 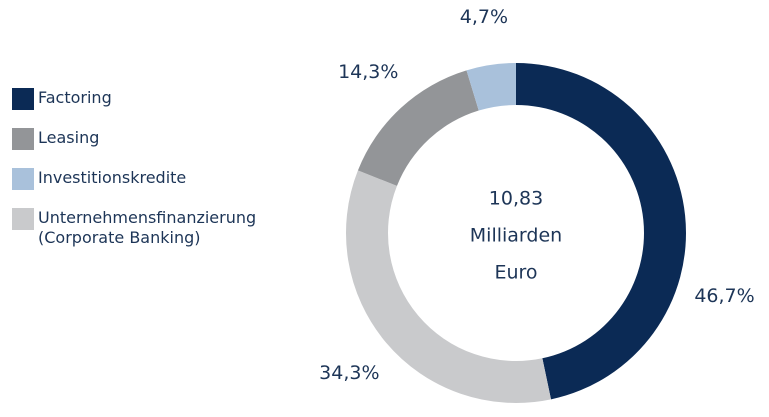 What do you see at coordinates (112, 177) in the screenshot?
I see `legend-label: Investitionskredite` at bounding box center [112, 177].